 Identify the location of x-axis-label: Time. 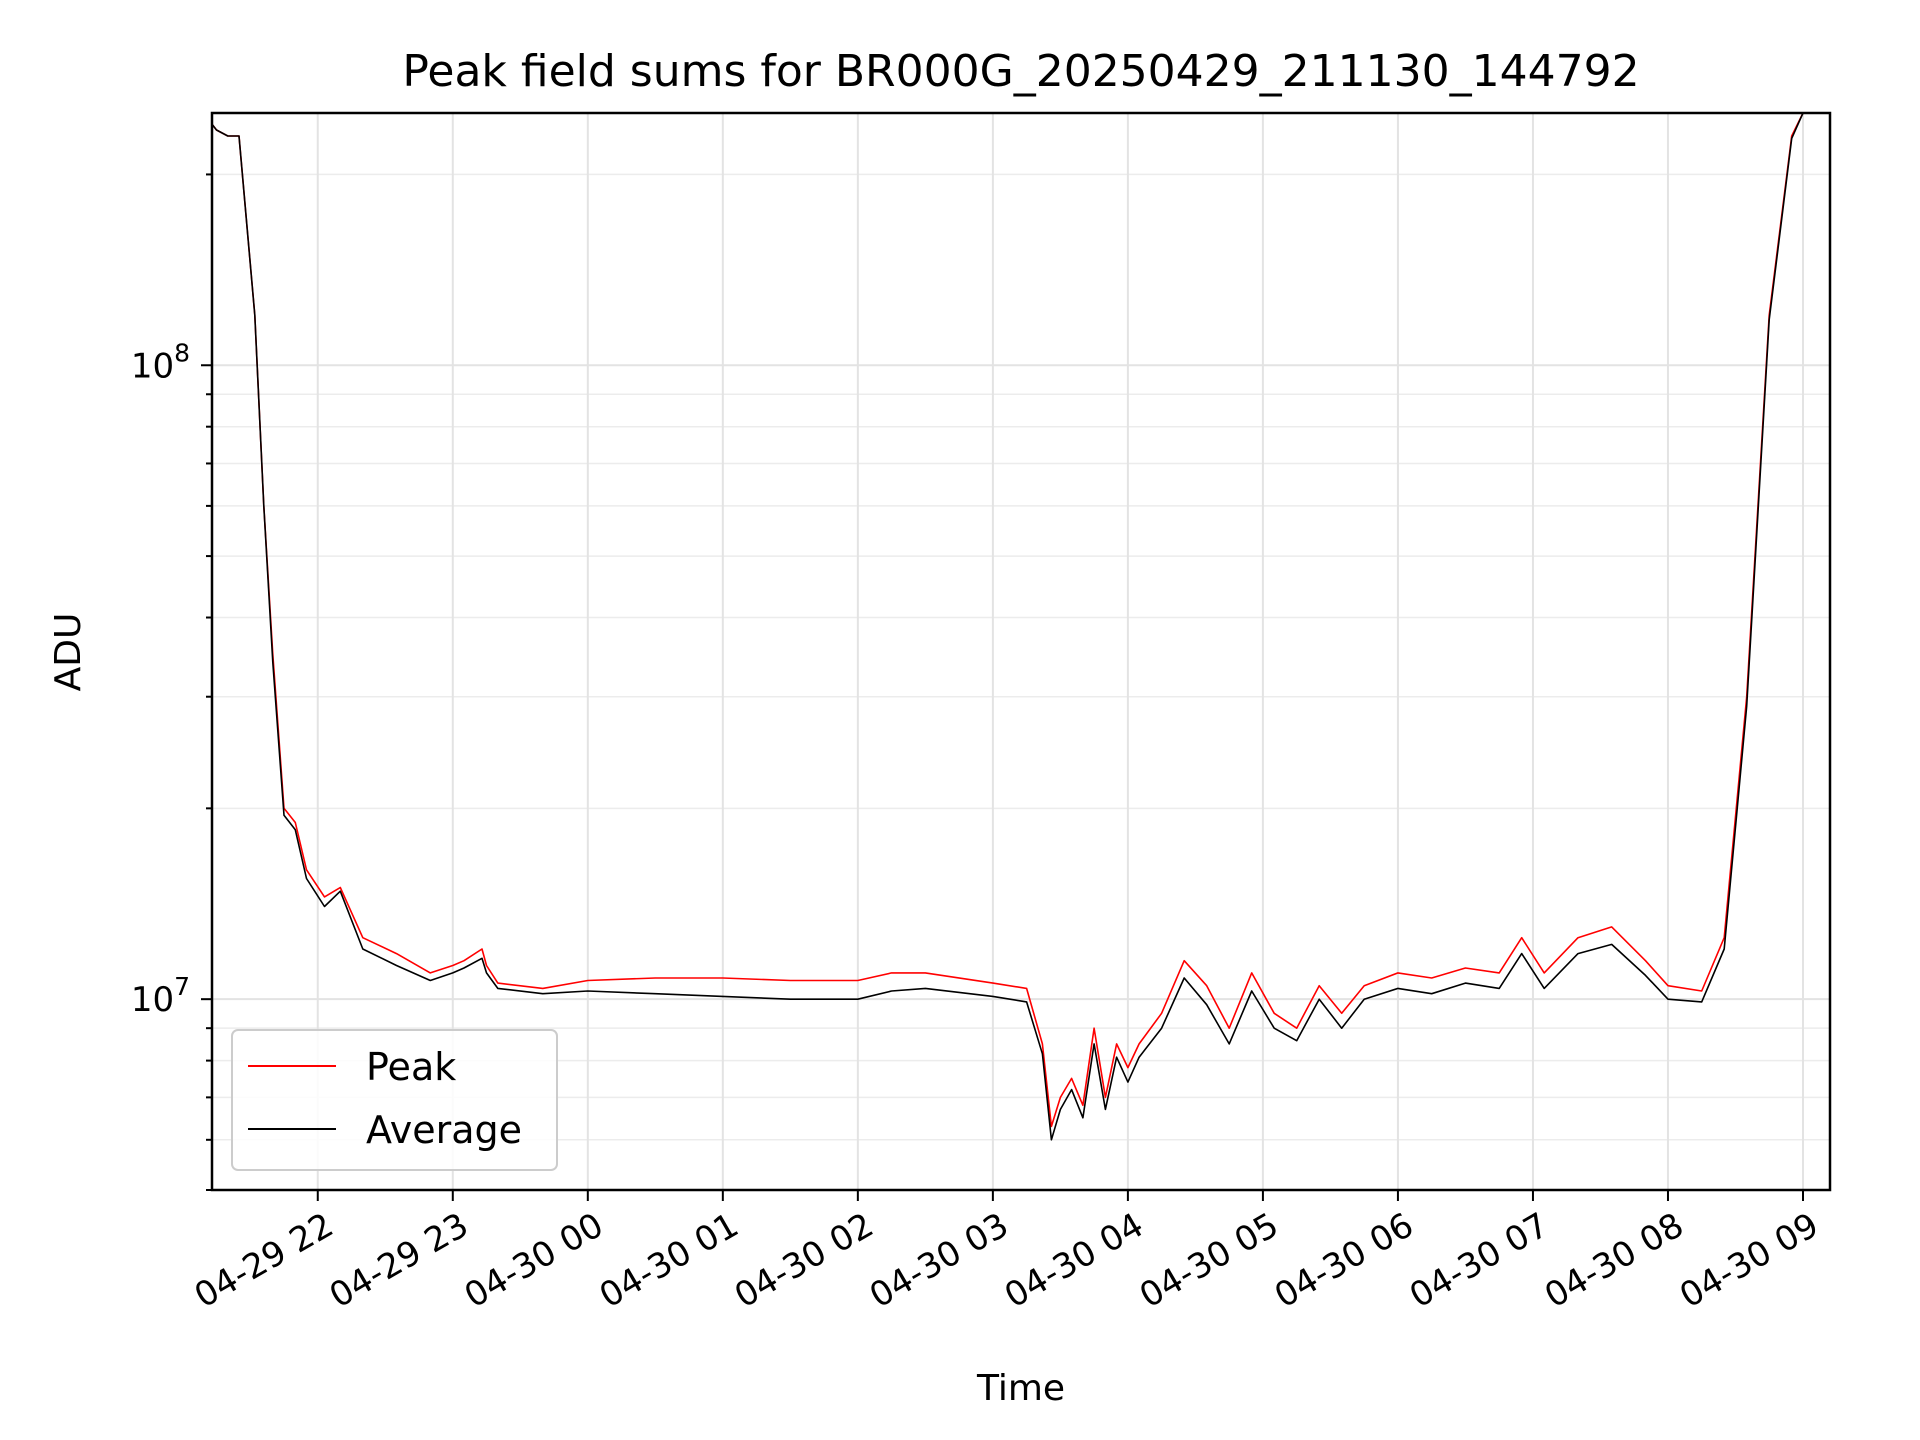
(1020, 1388).